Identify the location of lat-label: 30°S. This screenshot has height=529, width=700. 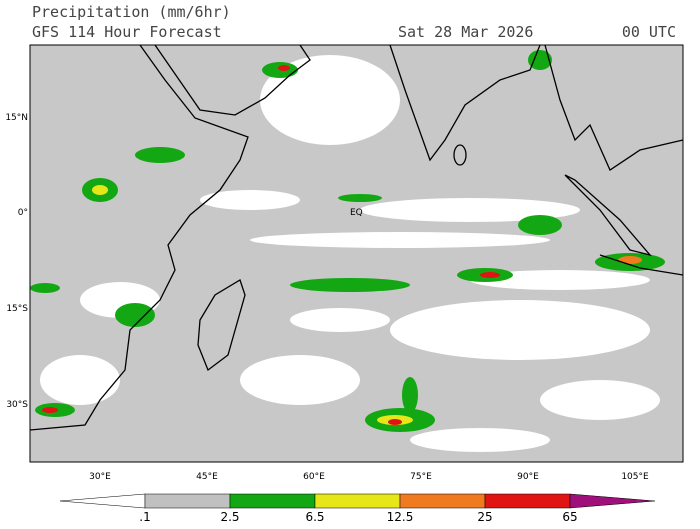
(17, 405).